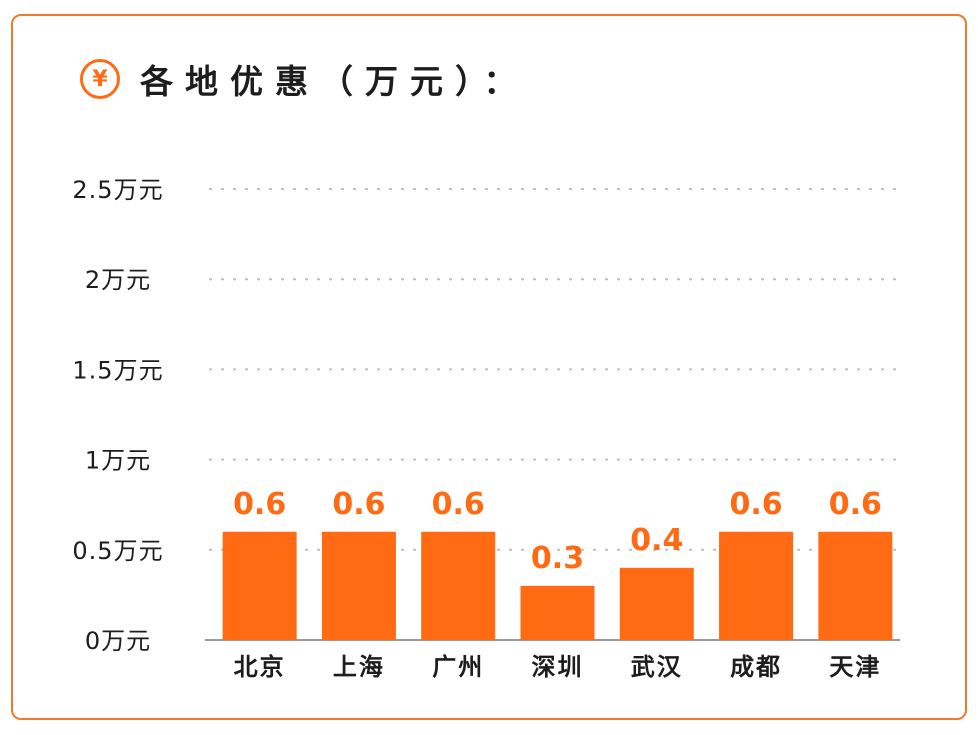 This screenshot has width=978, height=735. What do you see at coordinates (359, 667) in the screenshot?
I see `x-tick-label: 上海` at bounding box center [359, 667].